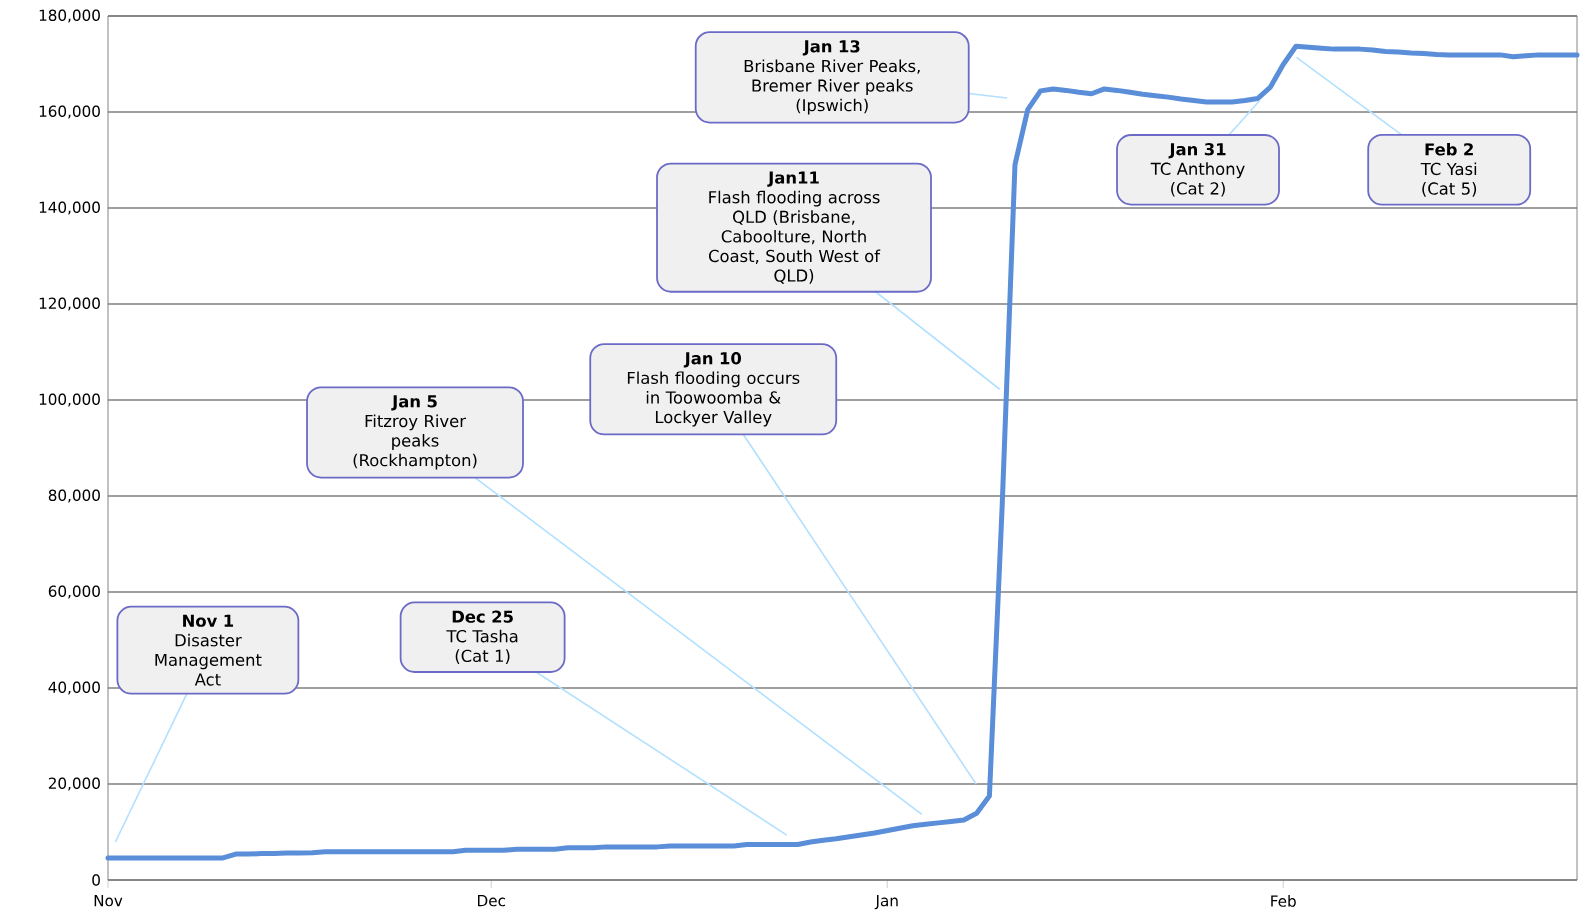 The image size is (1585, 916). What do you see at coordinates (74, 592) in the screenshot?
I see `y-tick-label: 60,000` at bounding box center [74, 592].